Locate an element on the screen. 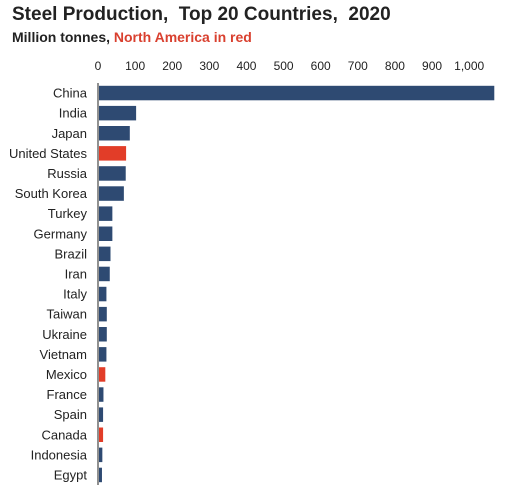 Image resolution: width=529 pixels, height=493 pixels. x-tick-label: 700 is located at coordinates (358, 66).